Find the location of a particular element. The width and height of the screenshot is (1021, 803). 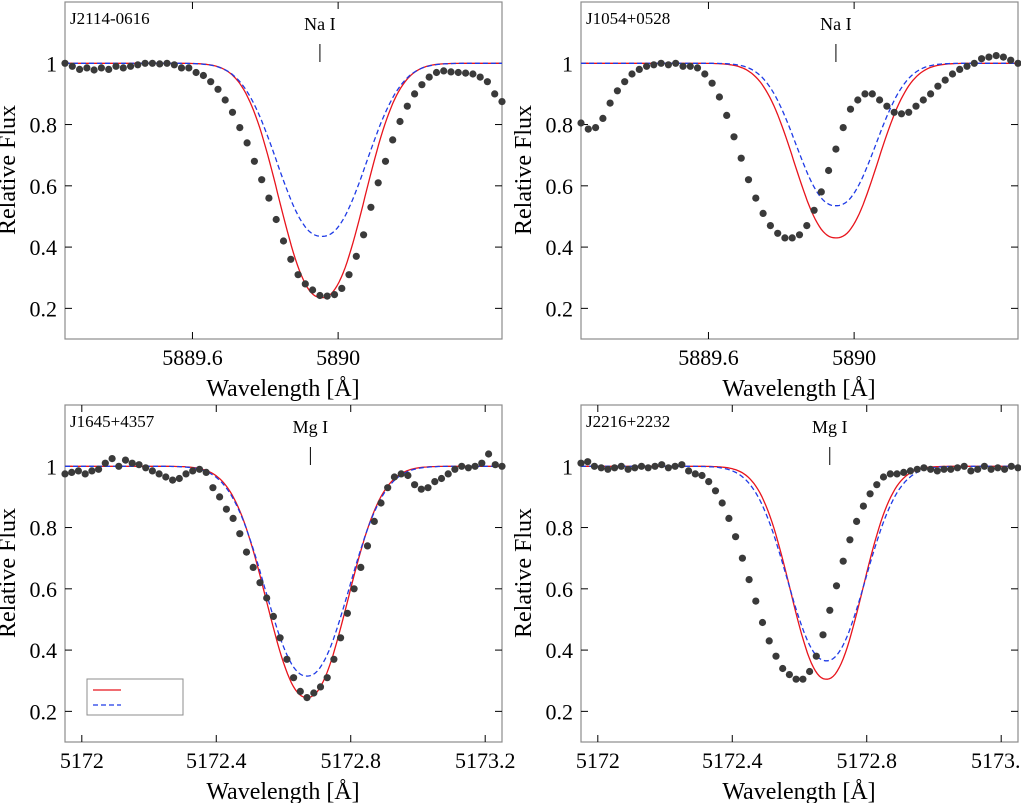

x-tick-label: 5890 is located at coordinates (854, 357).